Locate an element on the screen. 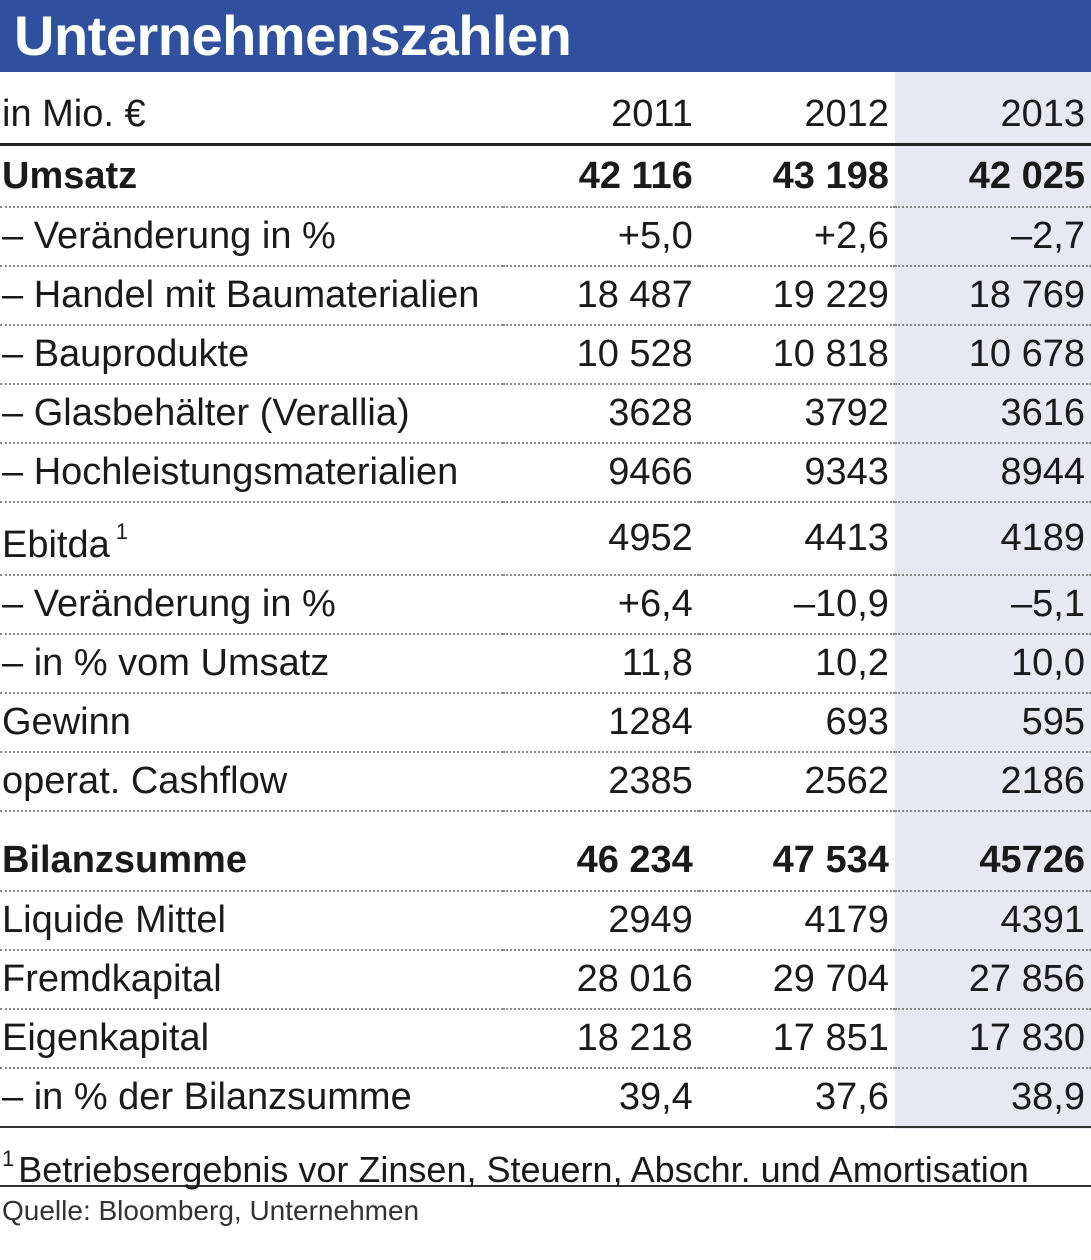  cell-value: +5,0 is located at coordinates (600, 237).